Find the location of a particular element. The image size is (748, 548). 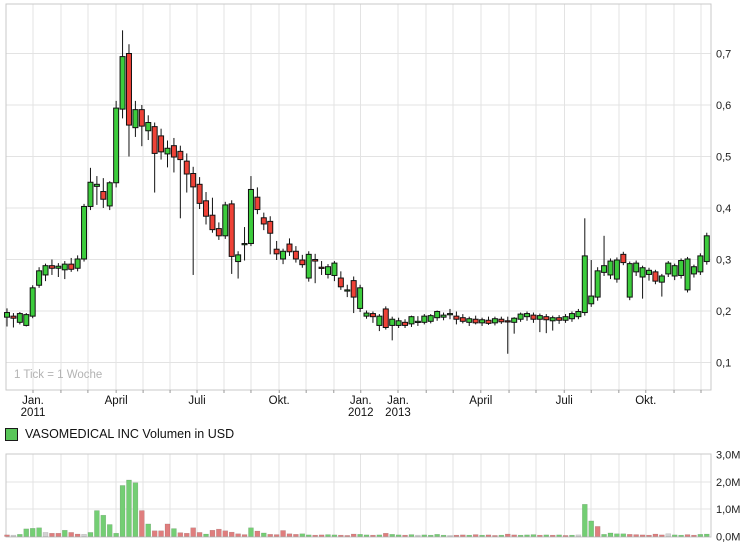

x-axis-year-label: 2013 is located at coordinates (398, 413).